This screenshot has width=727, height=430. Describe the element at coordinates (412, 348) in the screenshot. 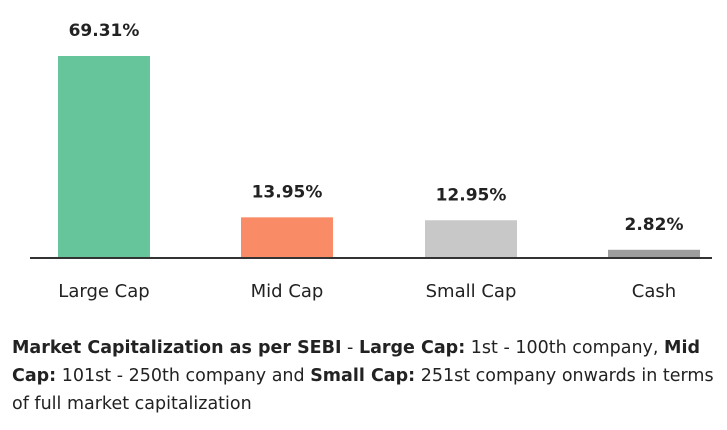

I see `note-large-cap-label: Large Cap:` at that location.